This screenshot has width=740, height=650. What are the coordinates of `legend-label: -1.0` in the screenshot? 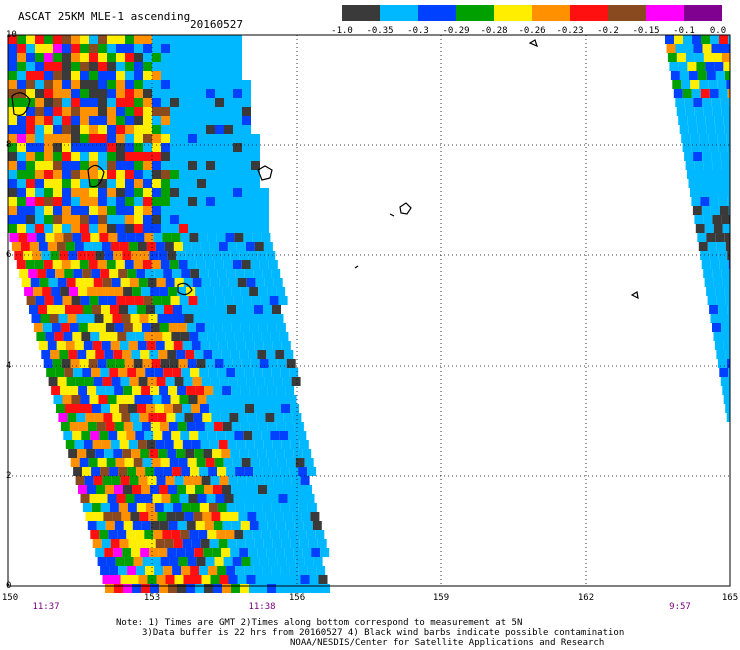 It's located at (342, 31).